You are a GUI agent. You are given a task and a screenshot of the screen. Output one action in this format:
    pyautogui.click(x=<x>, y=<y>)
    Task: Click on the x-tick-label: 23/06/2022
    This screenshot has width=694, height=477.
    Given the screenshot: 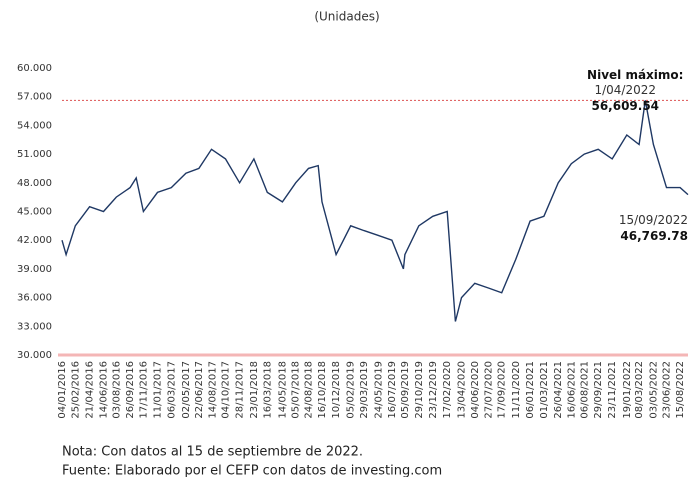 What is the action you would take?
    pyautogui.click(x=667, y=390)
    